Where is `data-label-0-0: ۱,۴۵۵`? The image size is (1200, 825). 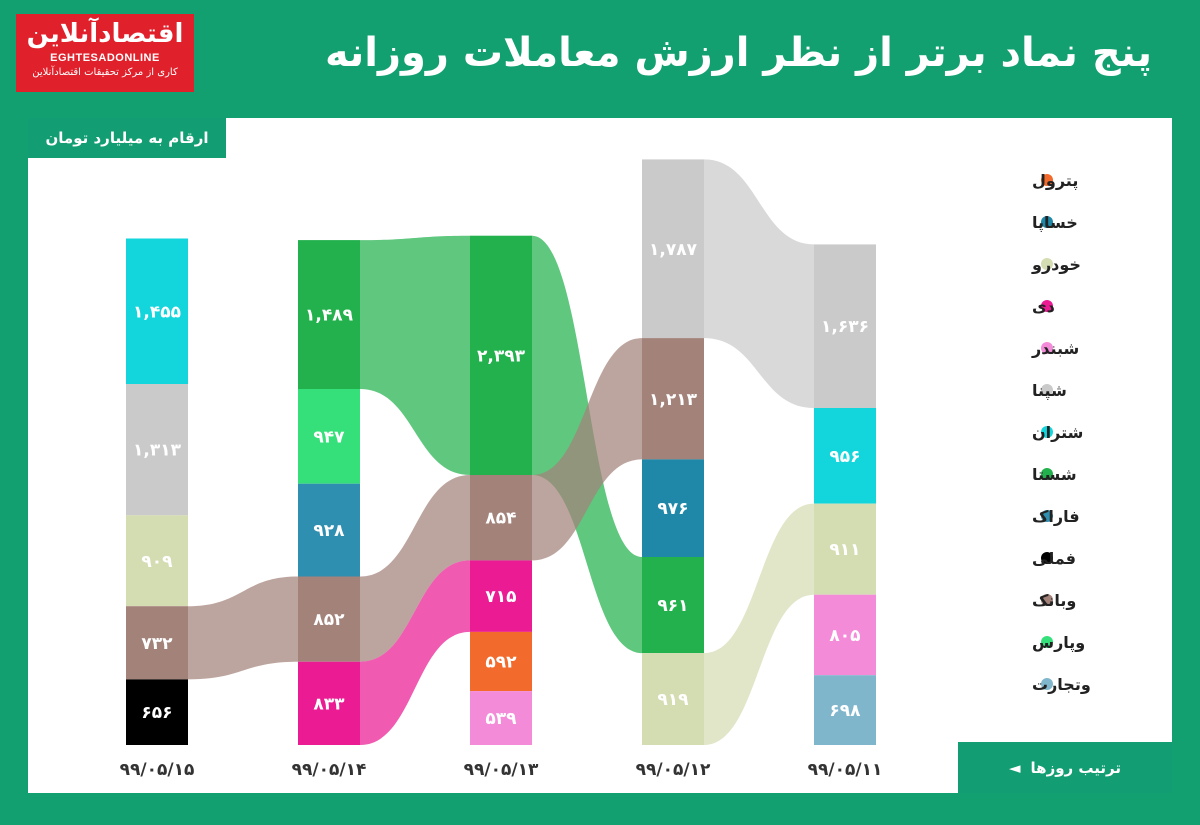 data-label-0-0: ۱,۴۵۵ is located at coordinates (157, 312).